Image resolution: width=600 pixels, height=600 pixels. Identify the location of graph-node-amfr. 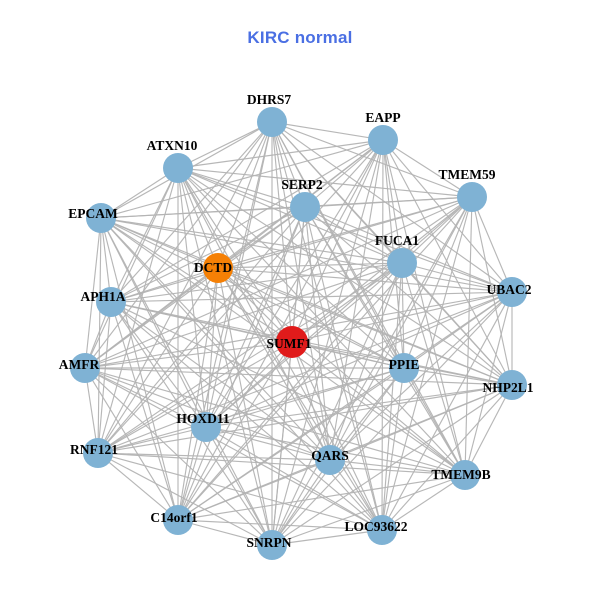
(85, 368).